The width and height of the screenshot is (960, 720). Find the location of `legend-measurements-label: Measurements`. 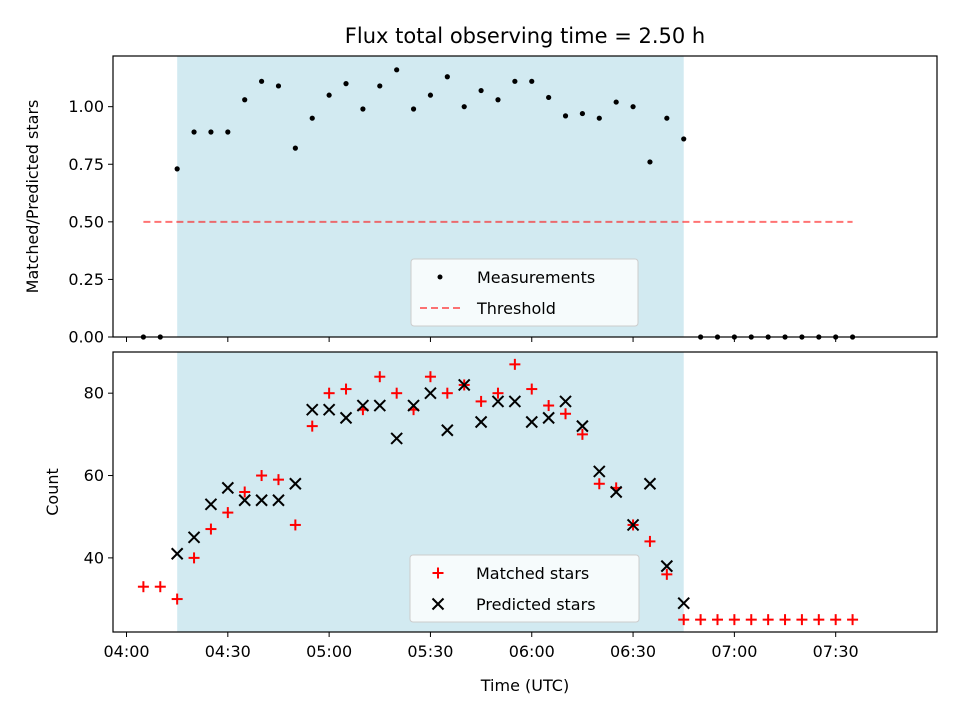

legend-measurements-label: Measurements is located at coordinates (536, 277).